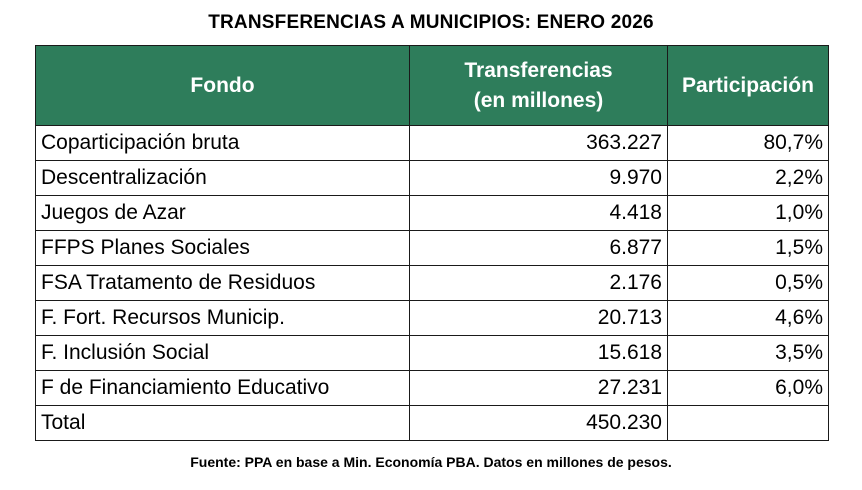 The height and width of the screenshot is (490, 862). I want to click on cell-participacion: 2,2%, so click(748, 178).